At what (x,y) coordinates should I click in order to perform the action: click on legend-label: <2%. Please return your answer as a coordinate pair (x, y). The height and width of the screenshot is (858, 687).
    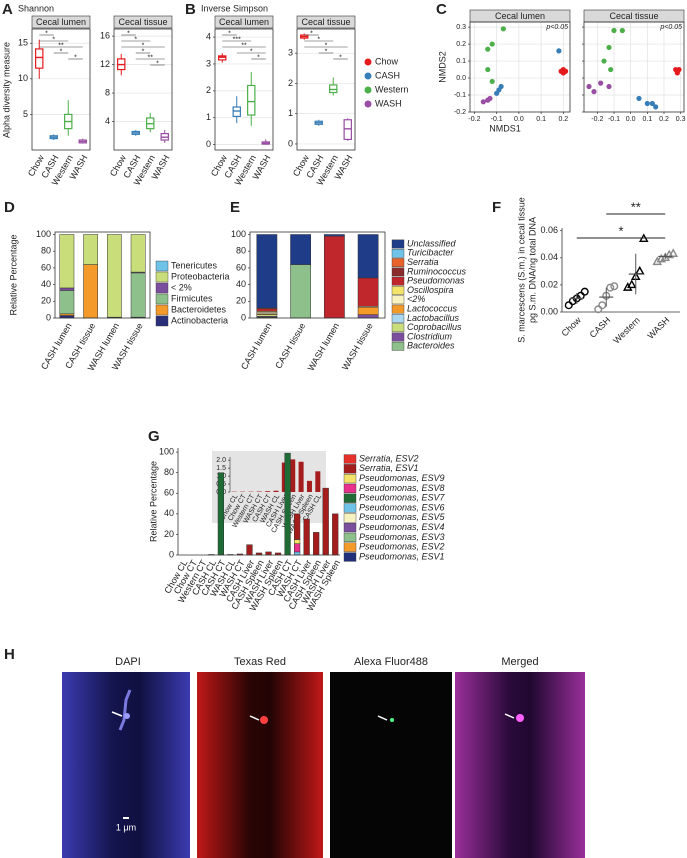
    Looking at the image, I should click on (416, 299).